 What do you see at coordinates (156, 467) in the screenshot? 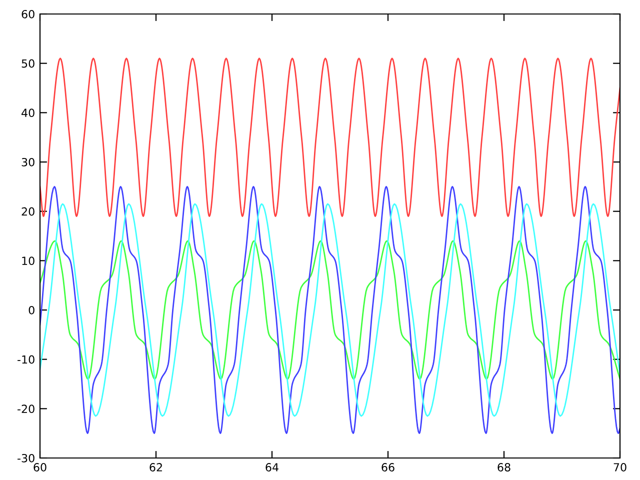
I see `x-tick-label: 62` at bounding box center [156, 467].